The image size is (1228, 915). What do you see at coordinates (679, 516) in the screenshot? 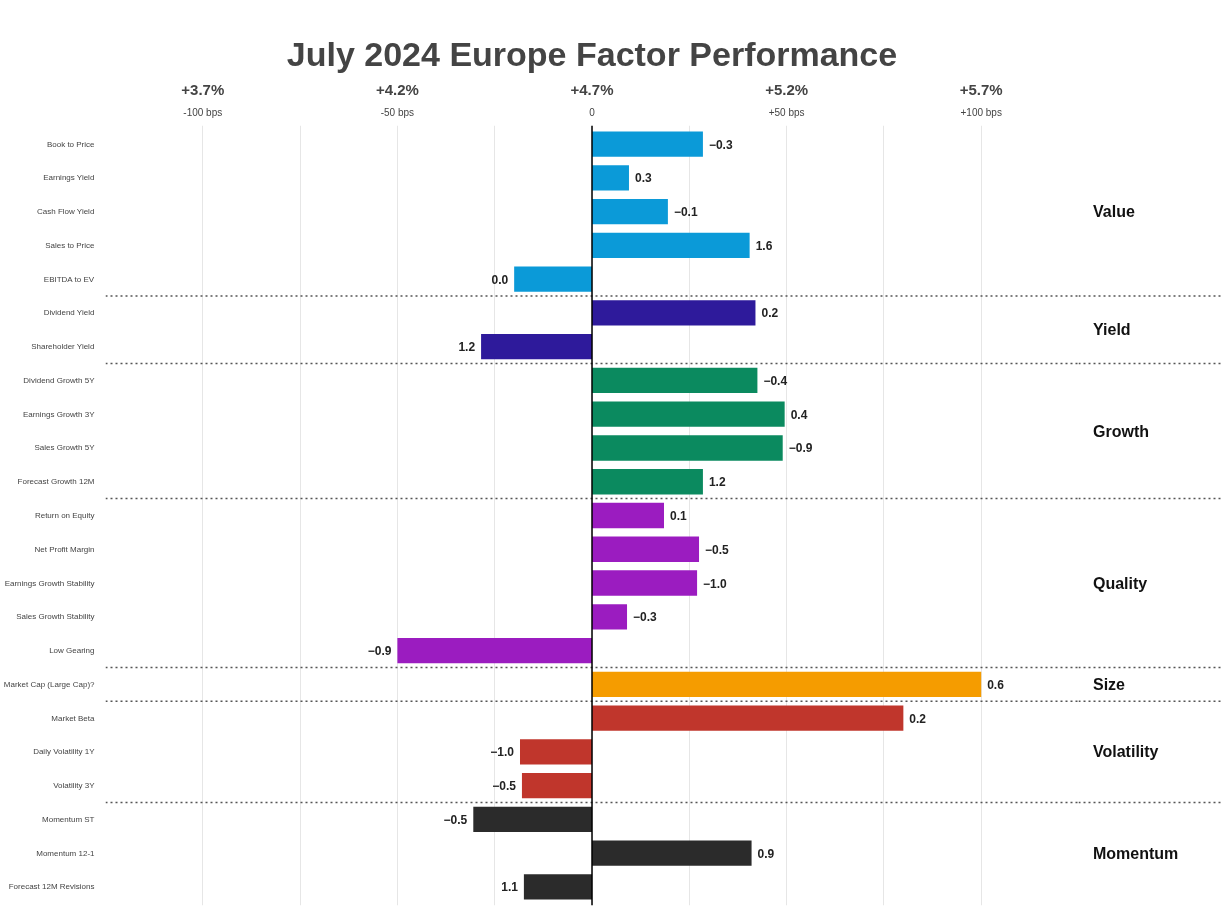
I see `annotation: 0.1` at bounding box center [679, 516].